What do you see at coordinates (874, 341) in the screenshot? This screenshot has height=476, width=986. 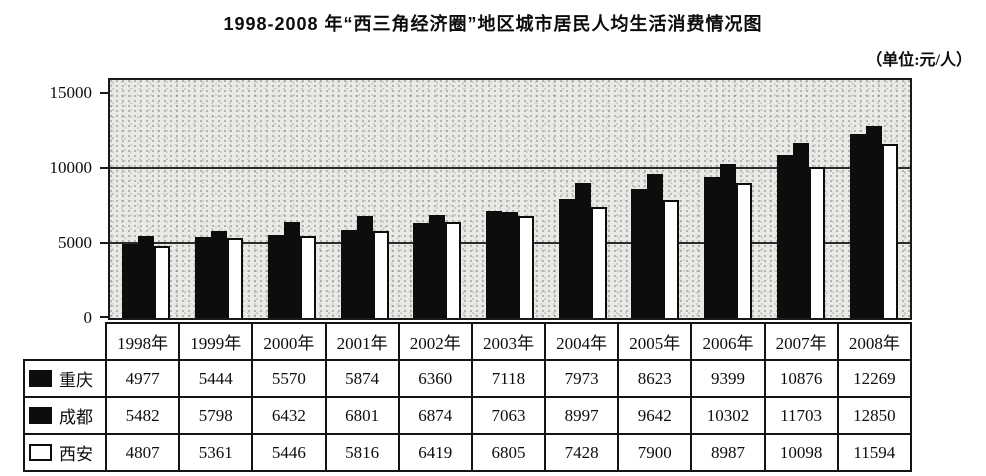 I see `year-header-cell: 2008年` at bounding box center [874, 341].